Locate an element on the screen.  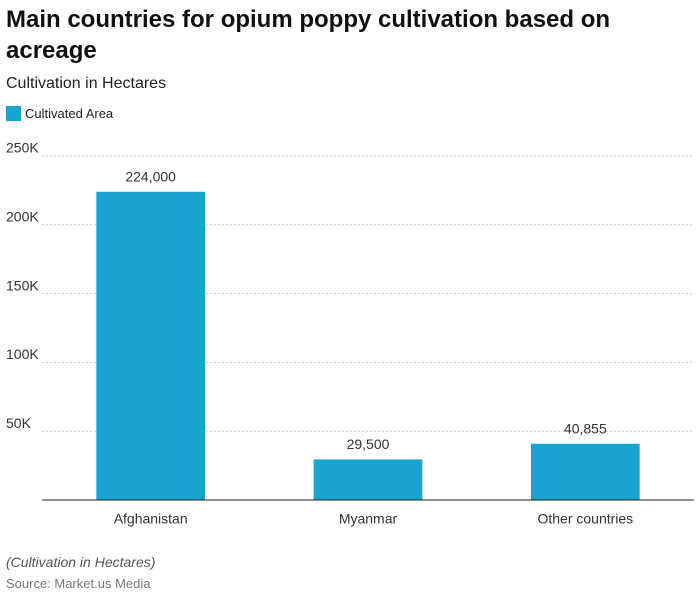
y-tick-label: 50K is located at coordinates (19, 423).